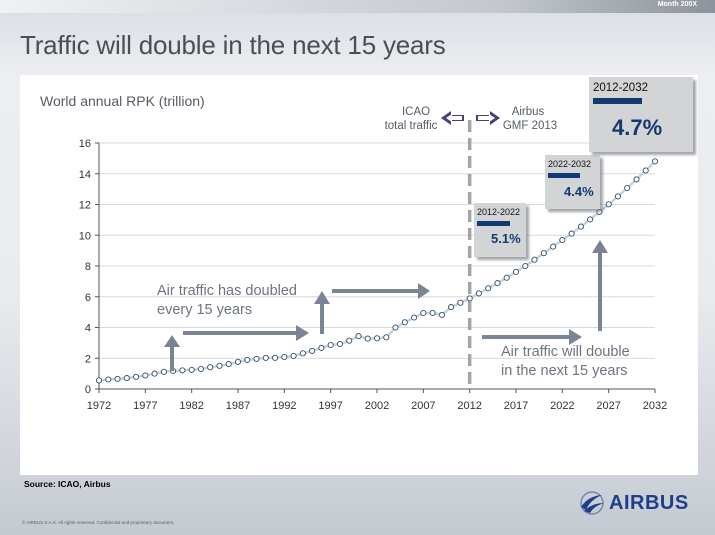 This screenshot has width=715, height=535. What do you see at coordinates (498, 212) in the screenshot?
I see `growth-period-label: 2012-2022` at bounding box center [498, 212].